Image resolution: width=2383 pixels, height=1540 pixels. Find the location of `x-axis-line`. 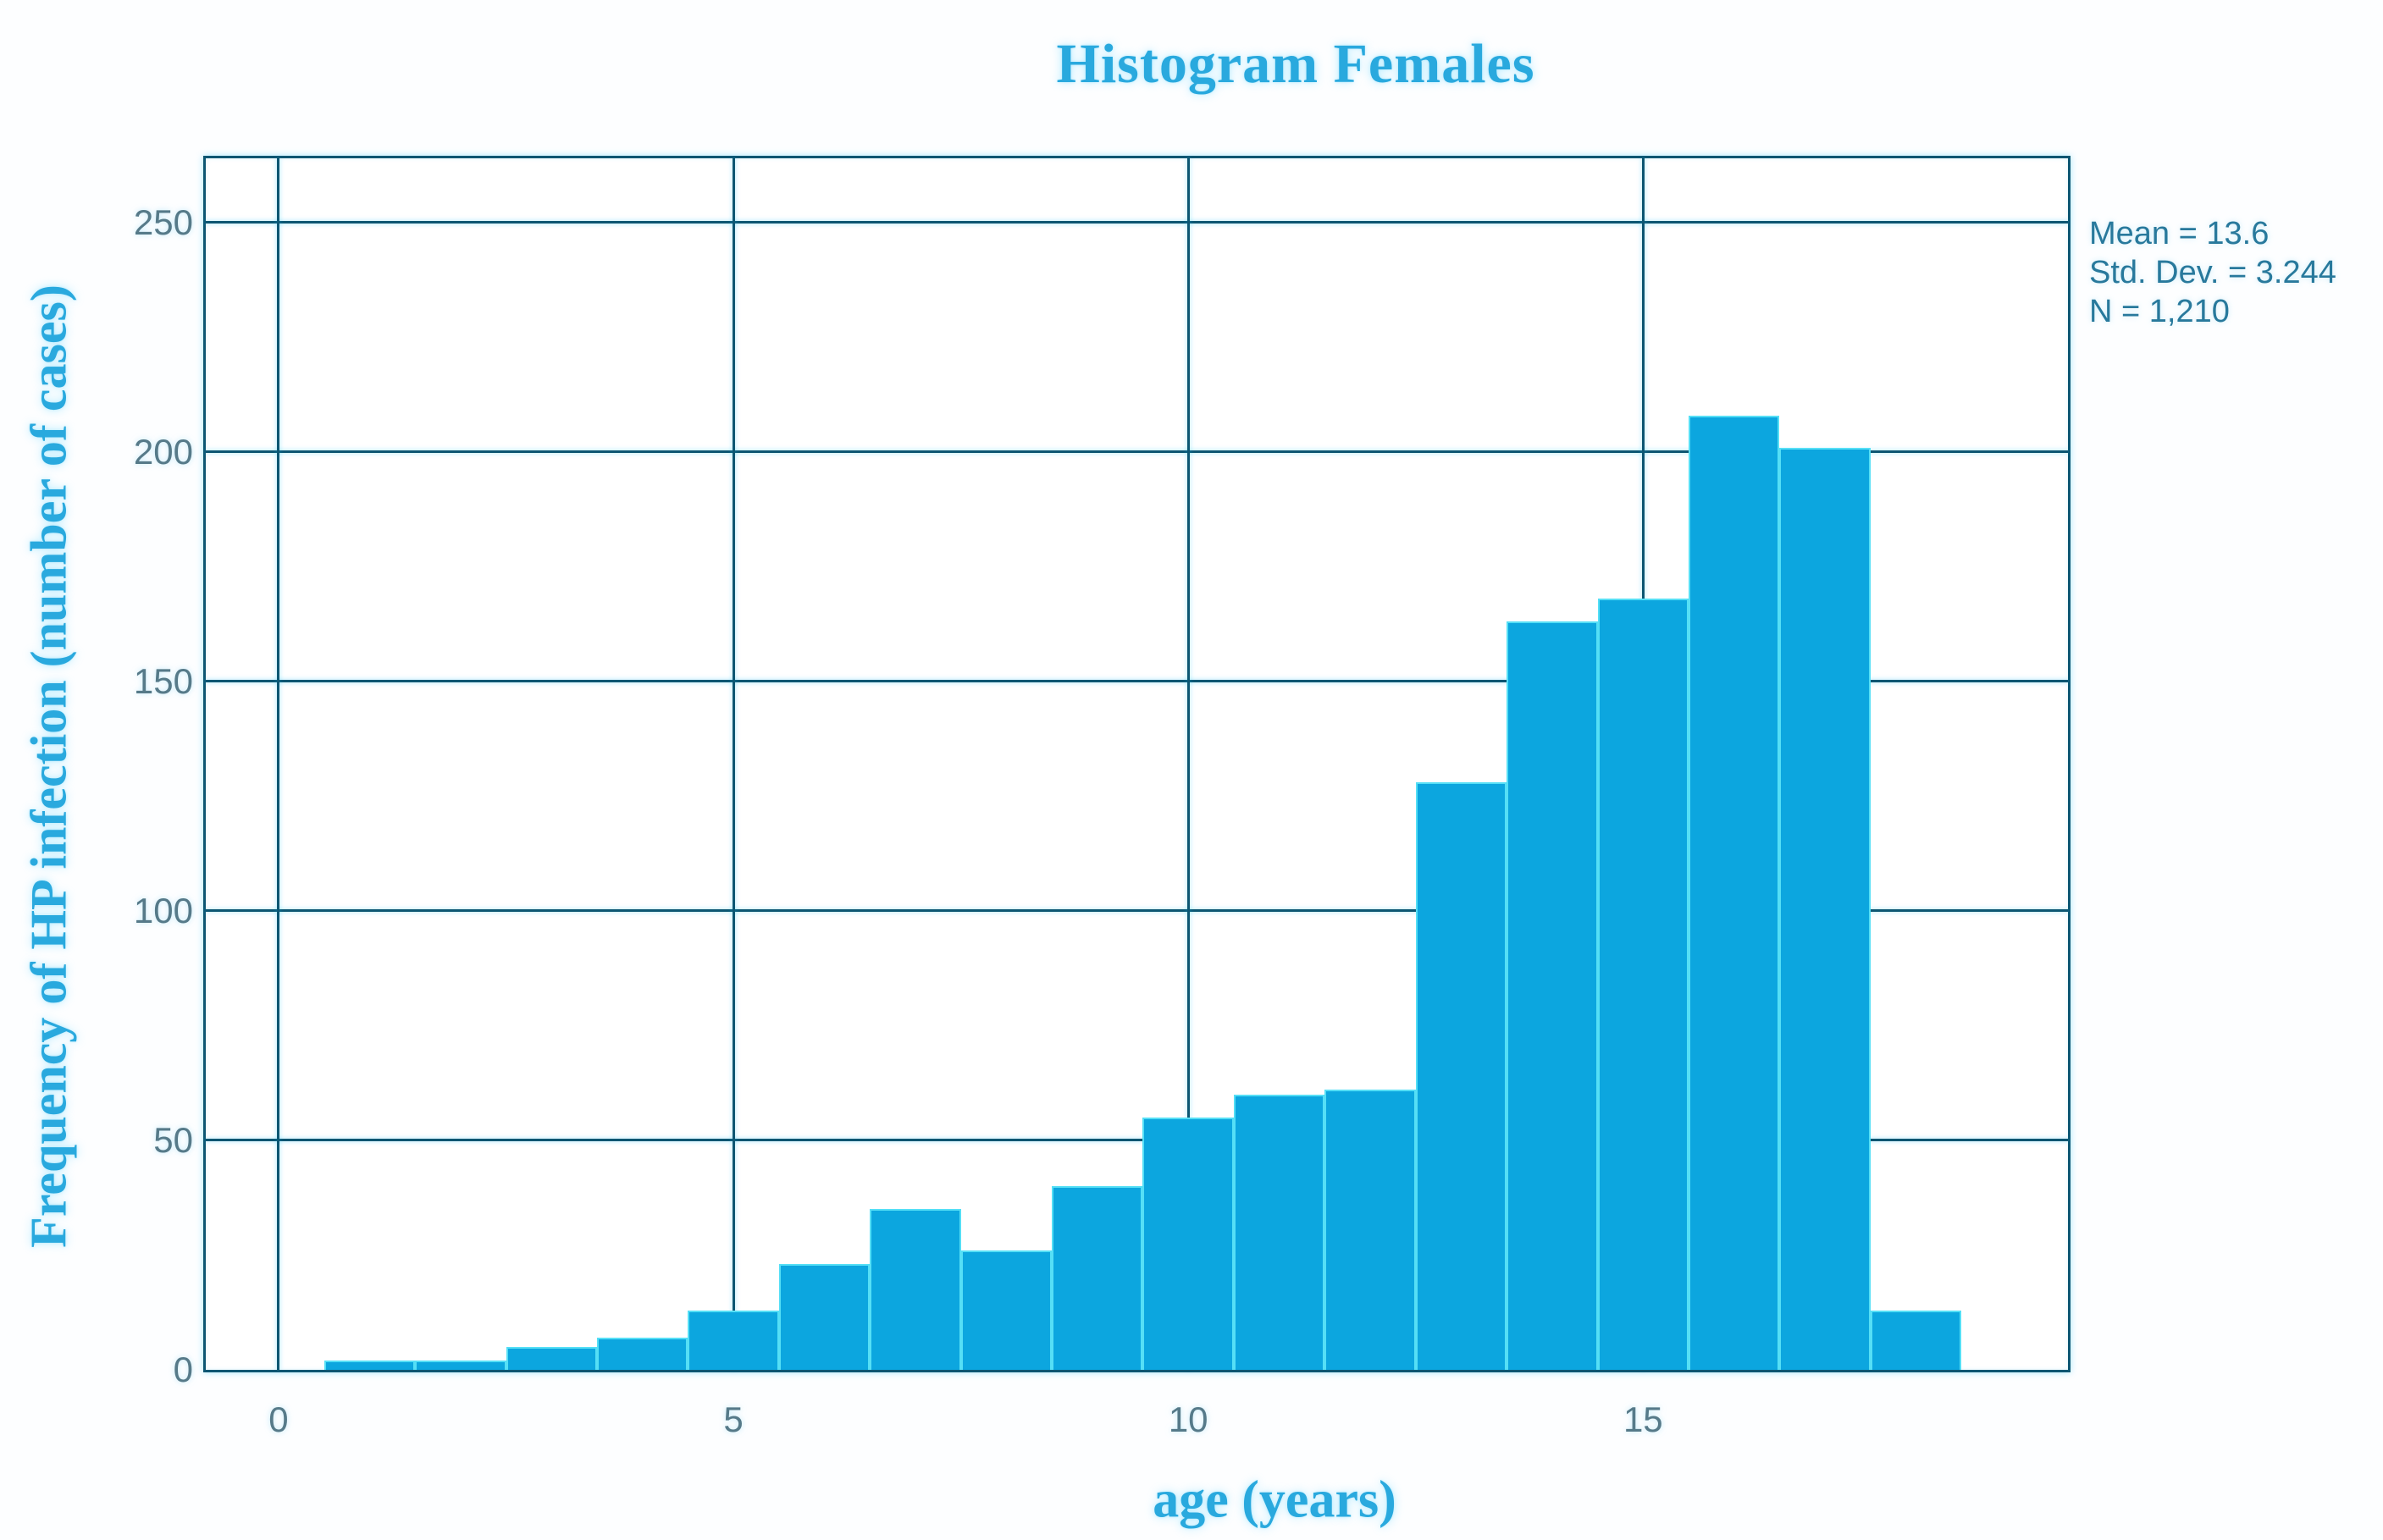

x-axis-line is located at coordinates (1137, 1371).